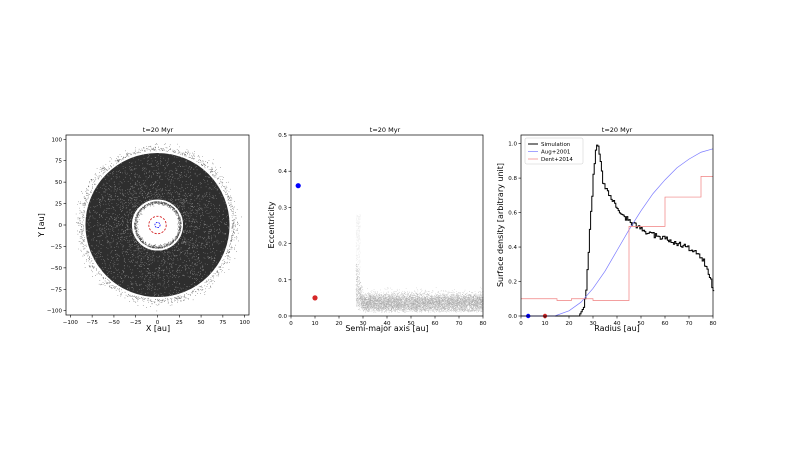  I want to click on y-tick-label: 100, so click(57, 140).